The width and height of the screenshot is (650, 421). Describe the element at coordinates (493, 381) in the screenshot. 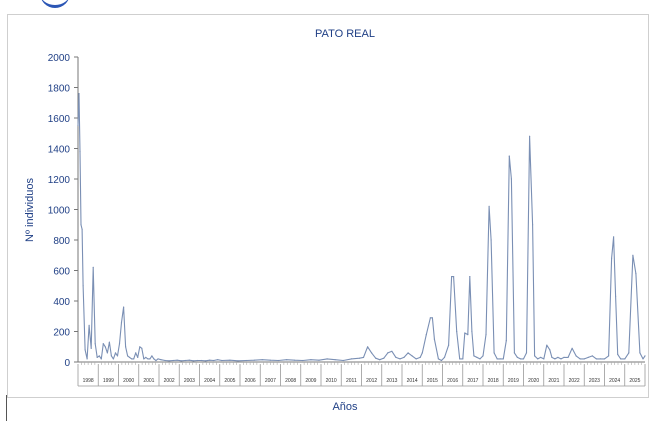

I see `x-year-label: 2018` at that location.